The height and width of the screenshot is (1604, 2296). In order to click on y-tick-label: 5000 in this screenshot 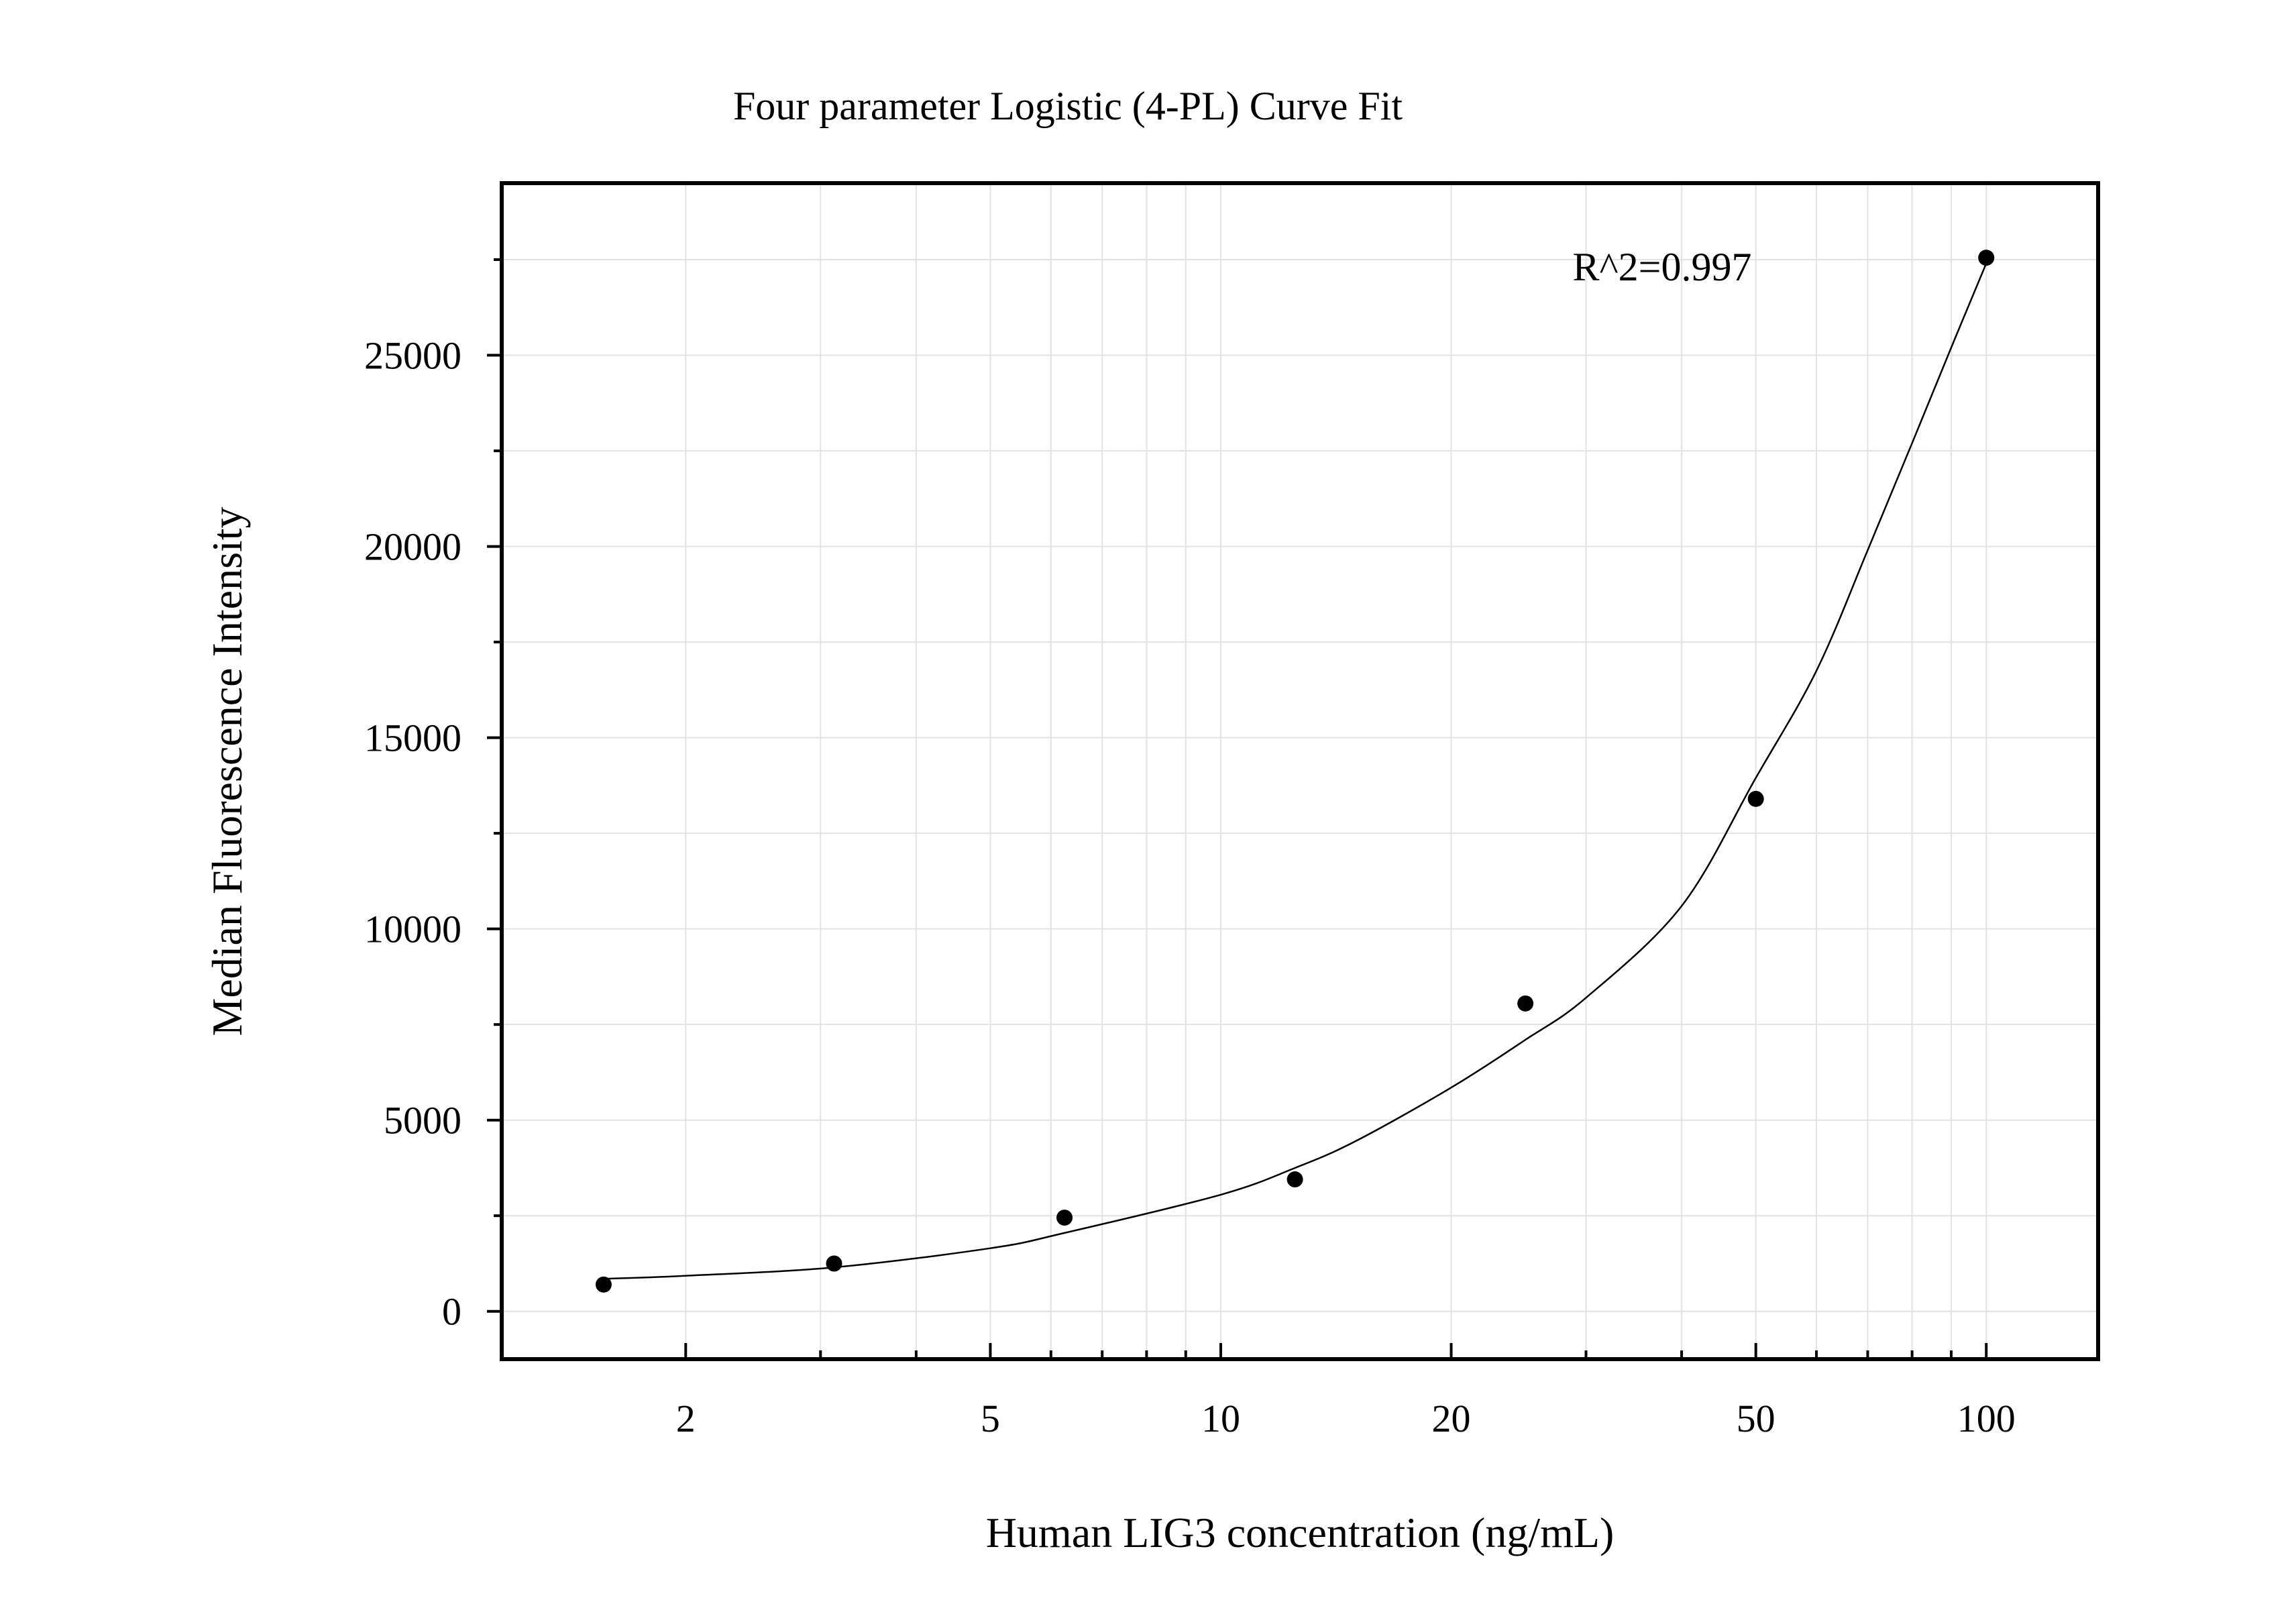, I will do `click(422, 1120)`.